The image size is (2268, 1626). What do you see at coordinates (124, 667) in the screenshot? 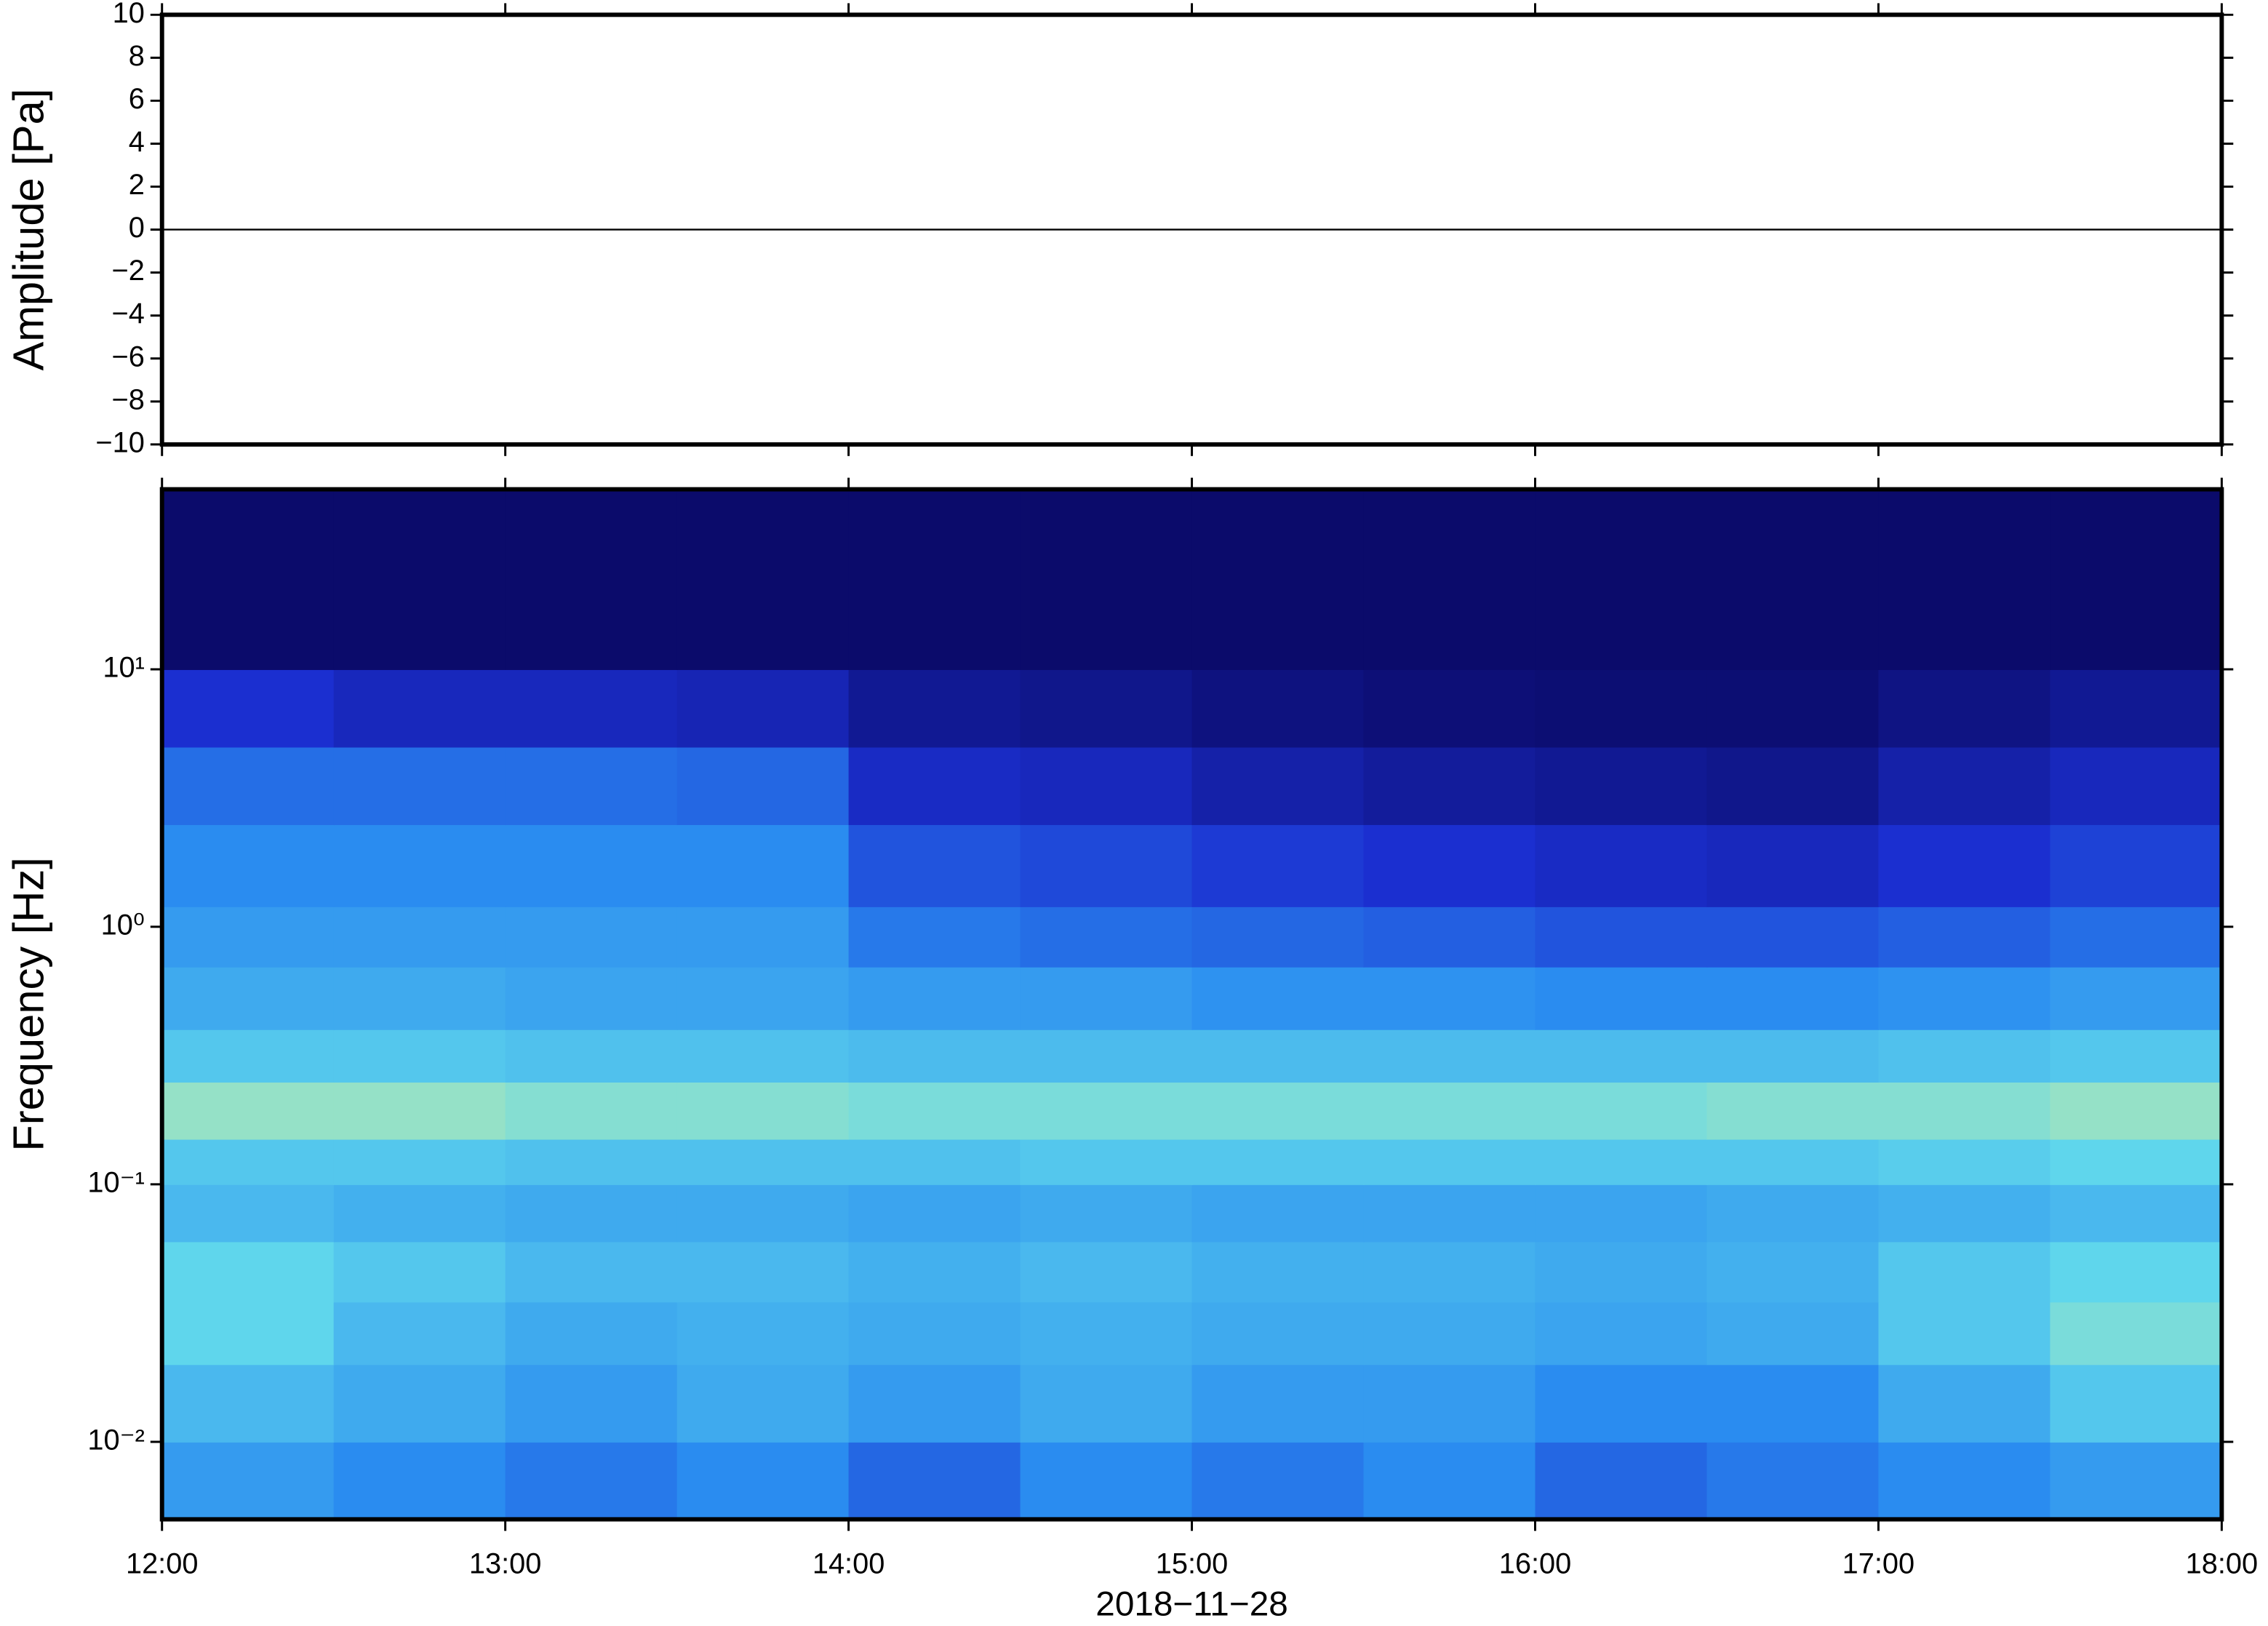
I see `y-tick-label: 10¹` at bounding box center [124, 667].